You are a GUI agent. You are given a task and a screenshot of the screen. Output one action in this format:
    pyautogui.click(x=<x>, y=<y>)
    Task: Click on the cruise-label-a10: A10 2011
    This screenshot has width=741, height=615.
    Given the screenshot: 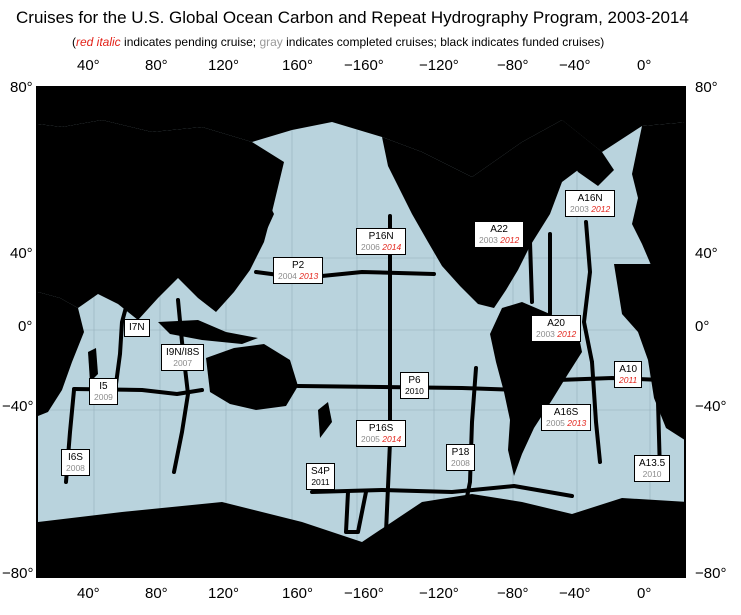 What is the action you would take?
    pyautogui.click(x=628, y=375)
    